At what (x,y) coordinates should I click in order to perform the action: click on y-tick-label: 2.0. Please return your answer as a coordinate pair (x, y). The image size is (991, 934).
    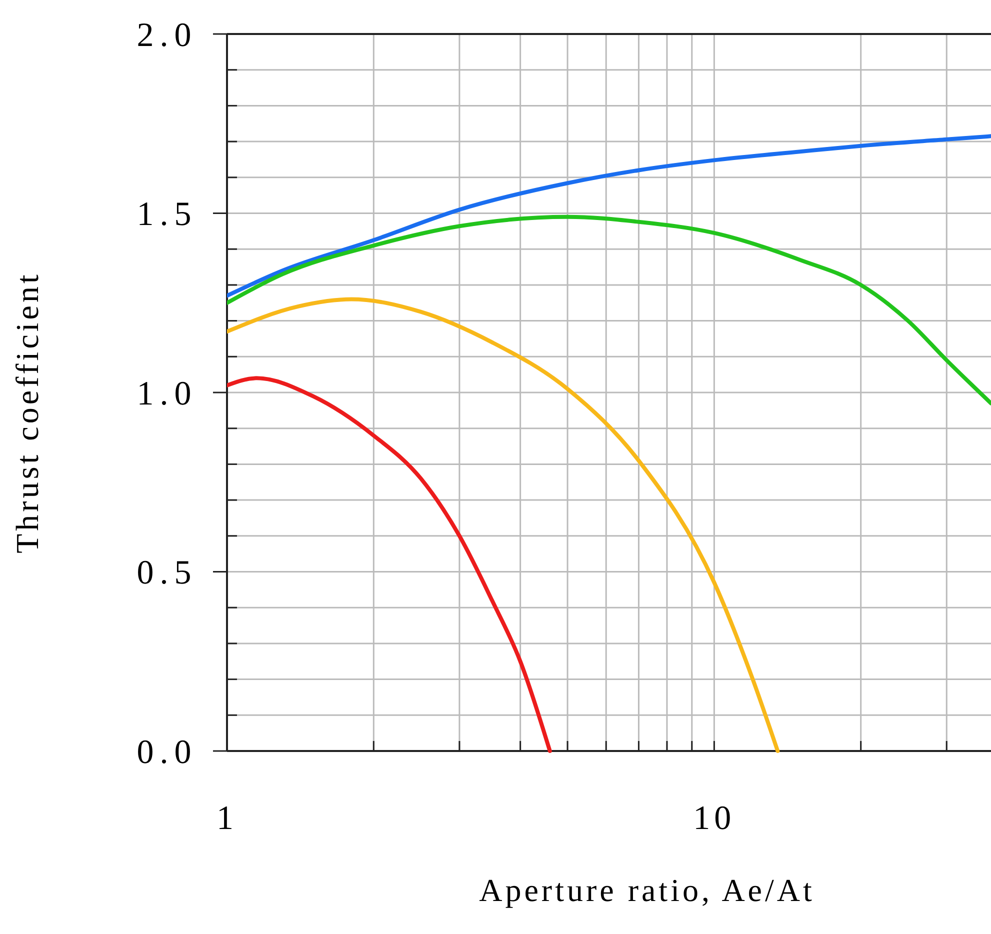
    Looking at the image, I should click on (167, 35).